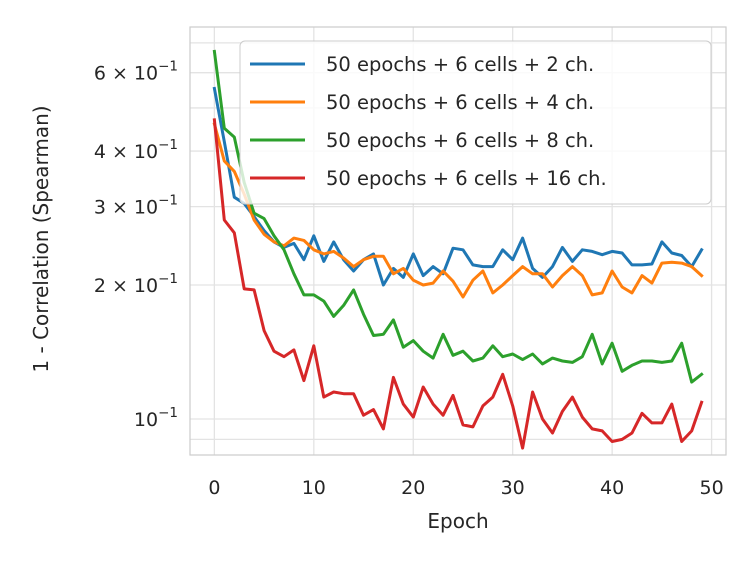  Describe the element at coordinates (612, 488) in the screenshot. I see `x-tick-label: 40` at that location.